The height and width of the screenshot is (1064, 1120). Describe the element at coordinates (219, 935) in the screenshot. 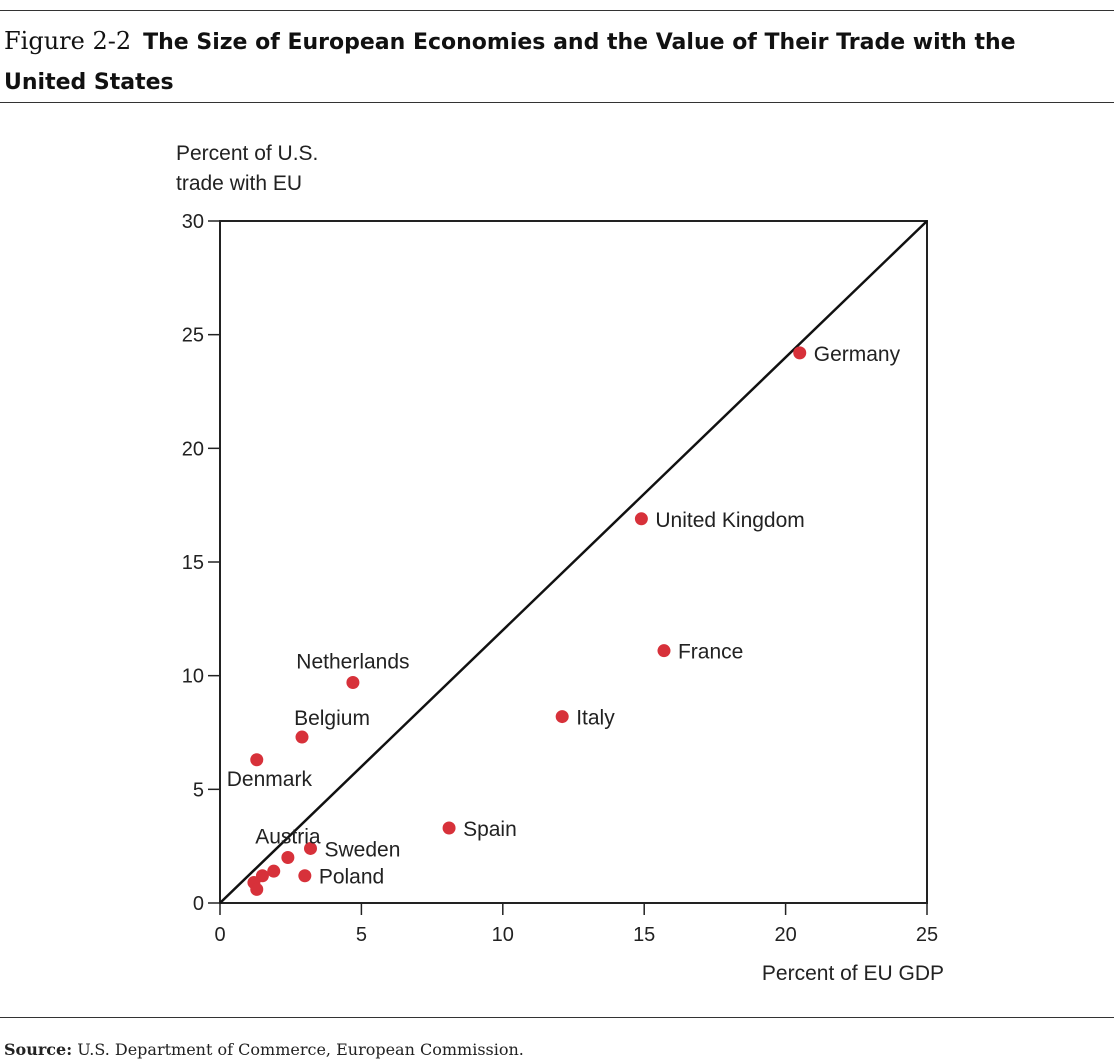

I see `x-tick-label-0: 0` at that location.